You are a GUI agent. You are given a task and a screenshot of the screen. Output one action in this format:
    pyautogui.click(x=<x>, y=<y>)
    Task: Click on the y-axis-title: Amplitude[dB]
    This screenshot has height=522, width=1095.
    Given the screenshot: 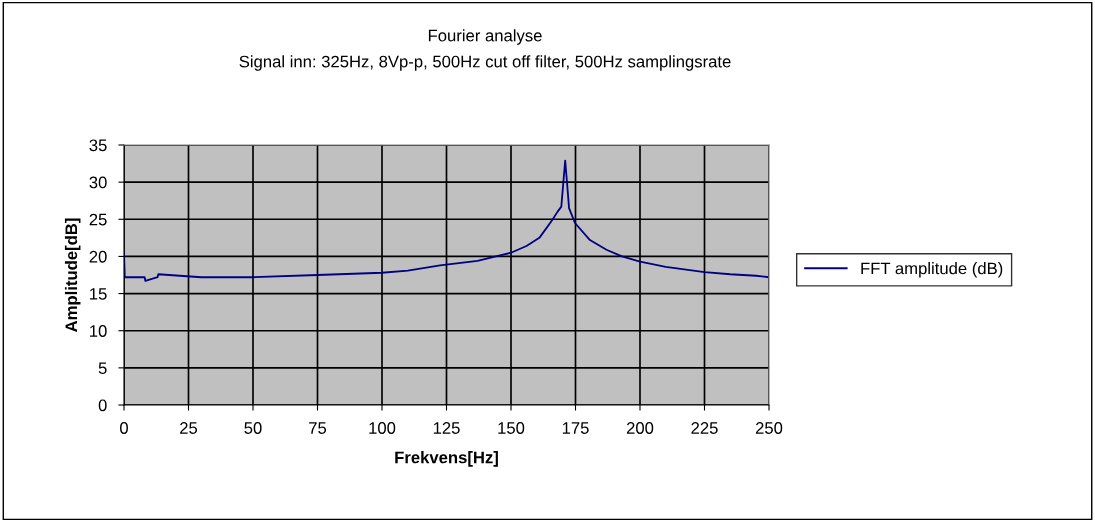 What is the action you would take?
    pyautogui.click(x=72, y=275)
    